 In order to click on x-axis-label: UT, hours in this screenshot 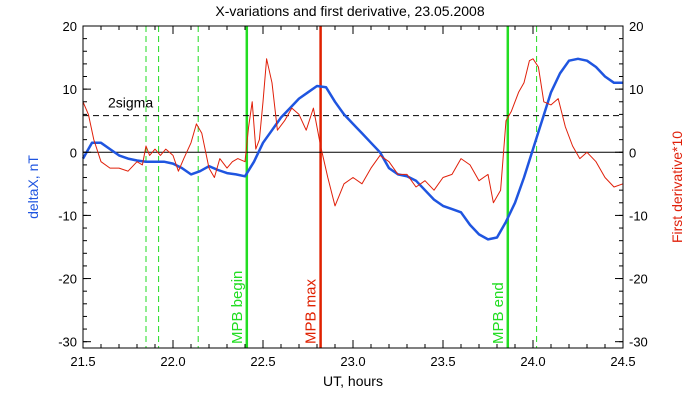, I will do `click(353, 381)`.